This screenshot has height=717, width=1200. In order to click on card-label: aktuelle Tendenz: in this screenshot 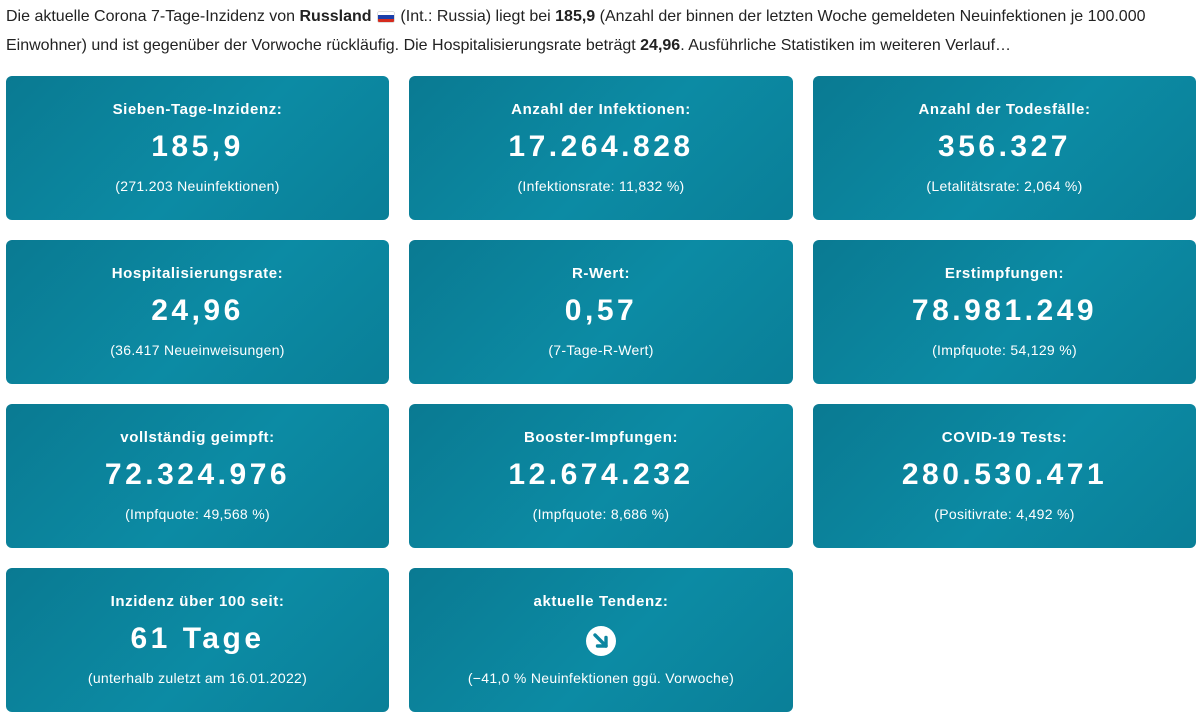, I will do `click(601, 601)`.